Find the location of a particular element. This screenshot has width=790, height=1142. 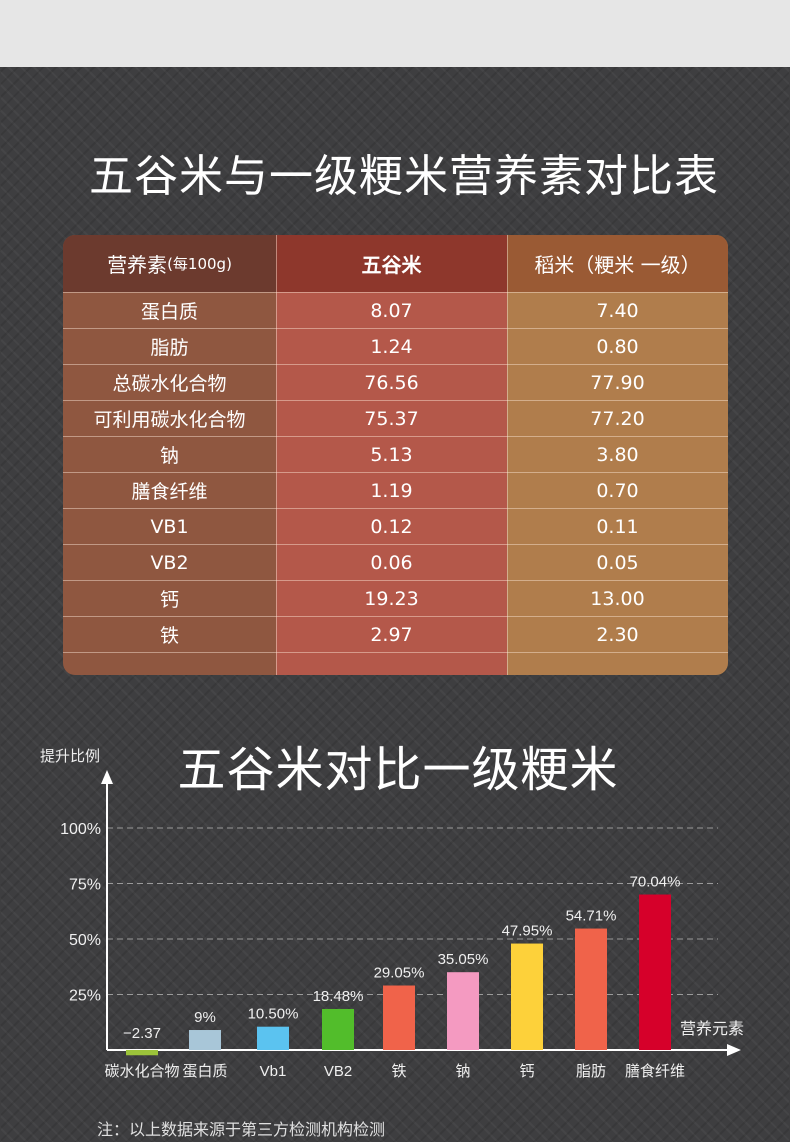

x-tick-label: 脂肪 is located at coordinates (591, 1071).